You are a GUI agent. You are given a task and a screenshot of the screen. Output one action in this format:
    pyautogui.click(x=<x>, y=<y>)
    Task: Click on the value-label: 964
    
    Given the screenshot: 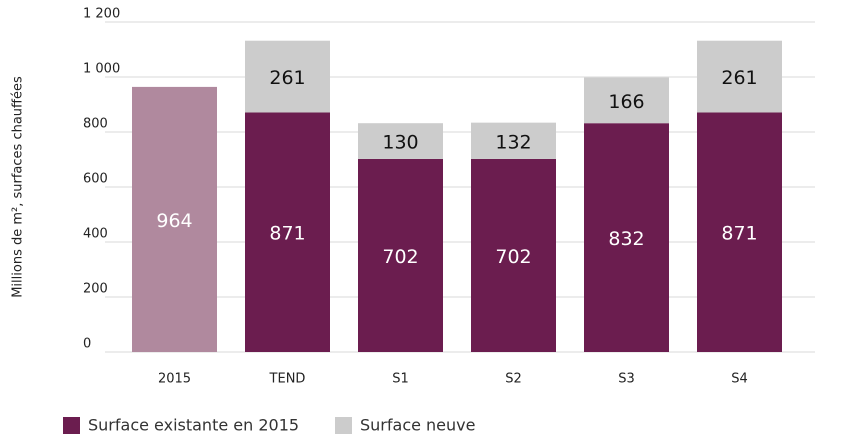 What is the action you would take?
    pyautogui.click(x=174, y=221)
    